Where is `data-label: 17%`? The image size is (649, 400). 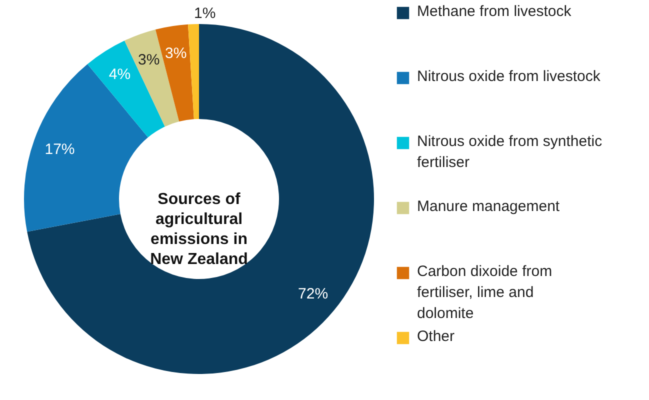 data-label: 17% is located at coordinates (59, 149).